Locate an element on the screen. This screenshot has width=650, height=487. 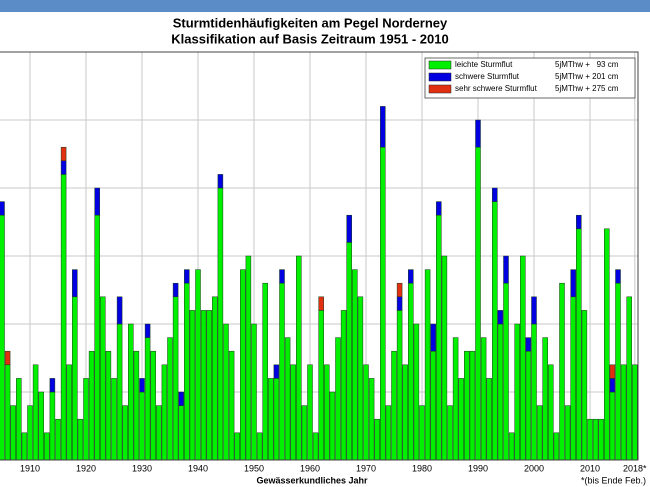
legend-threshold: 5jMThw + 201 cm is located at coordinates (587, 76).